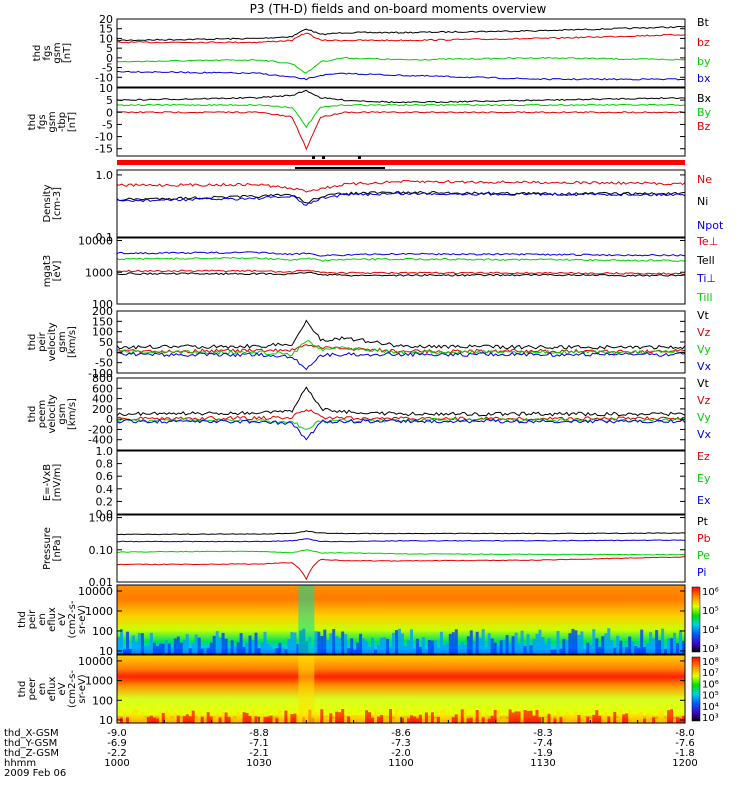 This screenshot has width=750, height=800. What do you see at coordinates (701, 572) in the screenshot?
I see `legend-entry: Pi` at bounding box center [701, 572].